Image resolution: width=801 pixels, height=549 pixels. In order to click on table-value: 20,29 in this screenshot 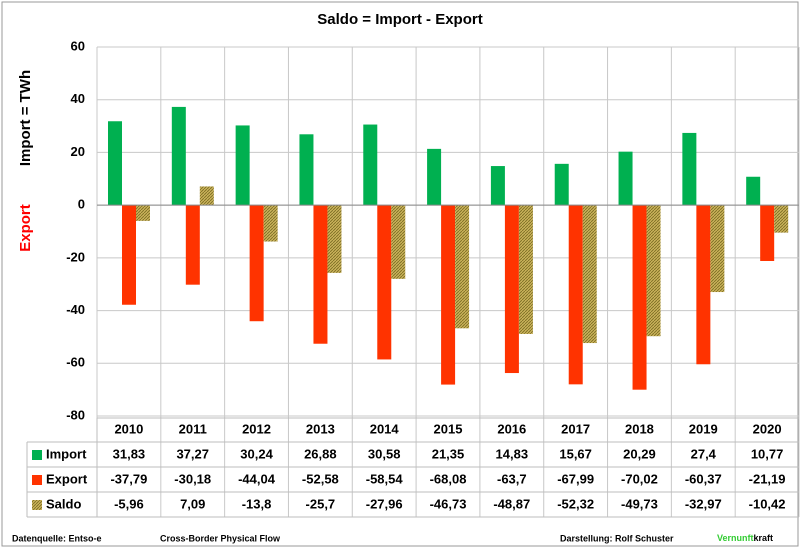, I will do `click(639, 453)`.